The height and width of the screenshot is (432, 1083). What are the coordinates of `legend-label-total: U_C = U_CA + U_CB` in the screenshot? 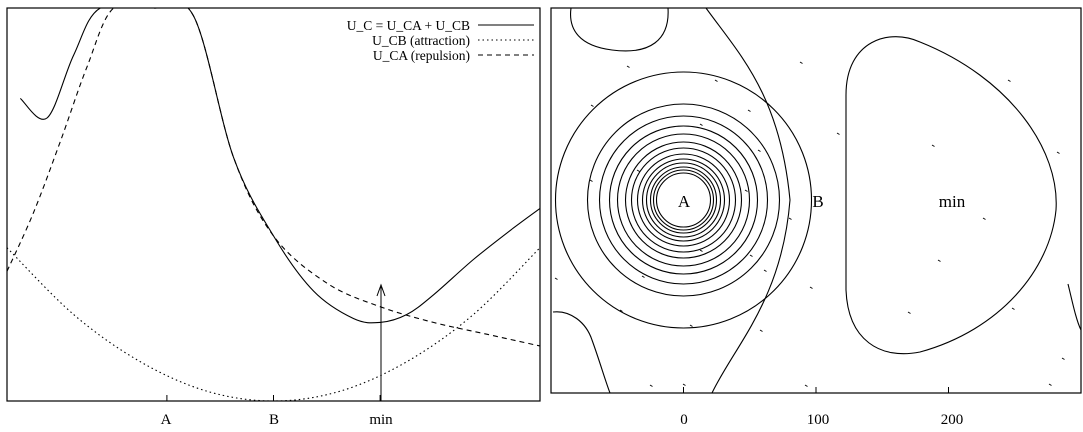 It's located at (408, 25).